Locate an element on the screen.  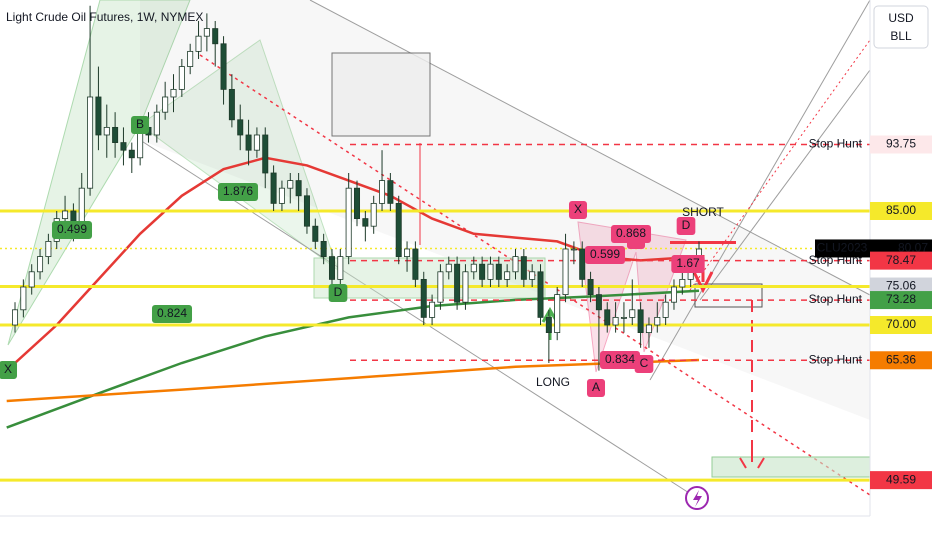
unit: BLL is located at coordinates (901, 36).